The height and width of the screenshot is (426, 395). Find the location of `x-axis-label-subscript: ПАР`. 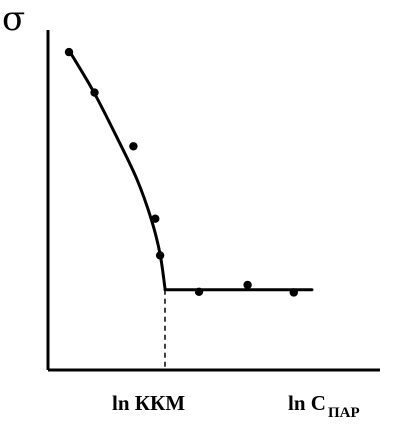

x-axis-label-subscript: ПАР is located at coordinates (344, 413).